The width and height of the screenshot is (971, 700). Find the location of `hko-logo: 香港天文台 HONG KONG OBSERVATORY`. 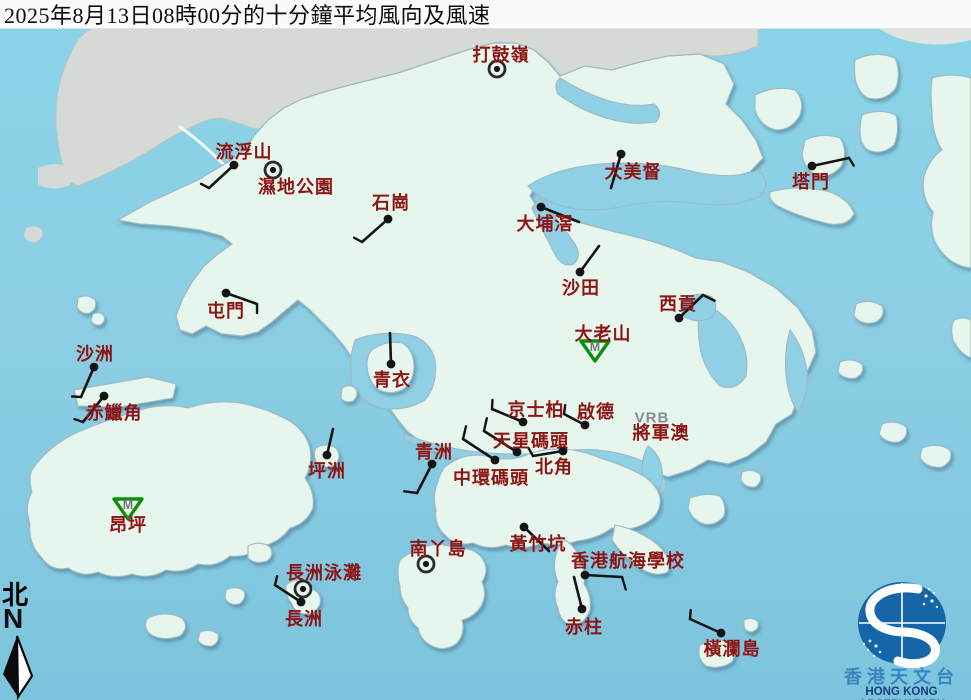

hko-logo: 香港天文台 HONG KONG OBSERVATORY is located at coordinates (901, 640).